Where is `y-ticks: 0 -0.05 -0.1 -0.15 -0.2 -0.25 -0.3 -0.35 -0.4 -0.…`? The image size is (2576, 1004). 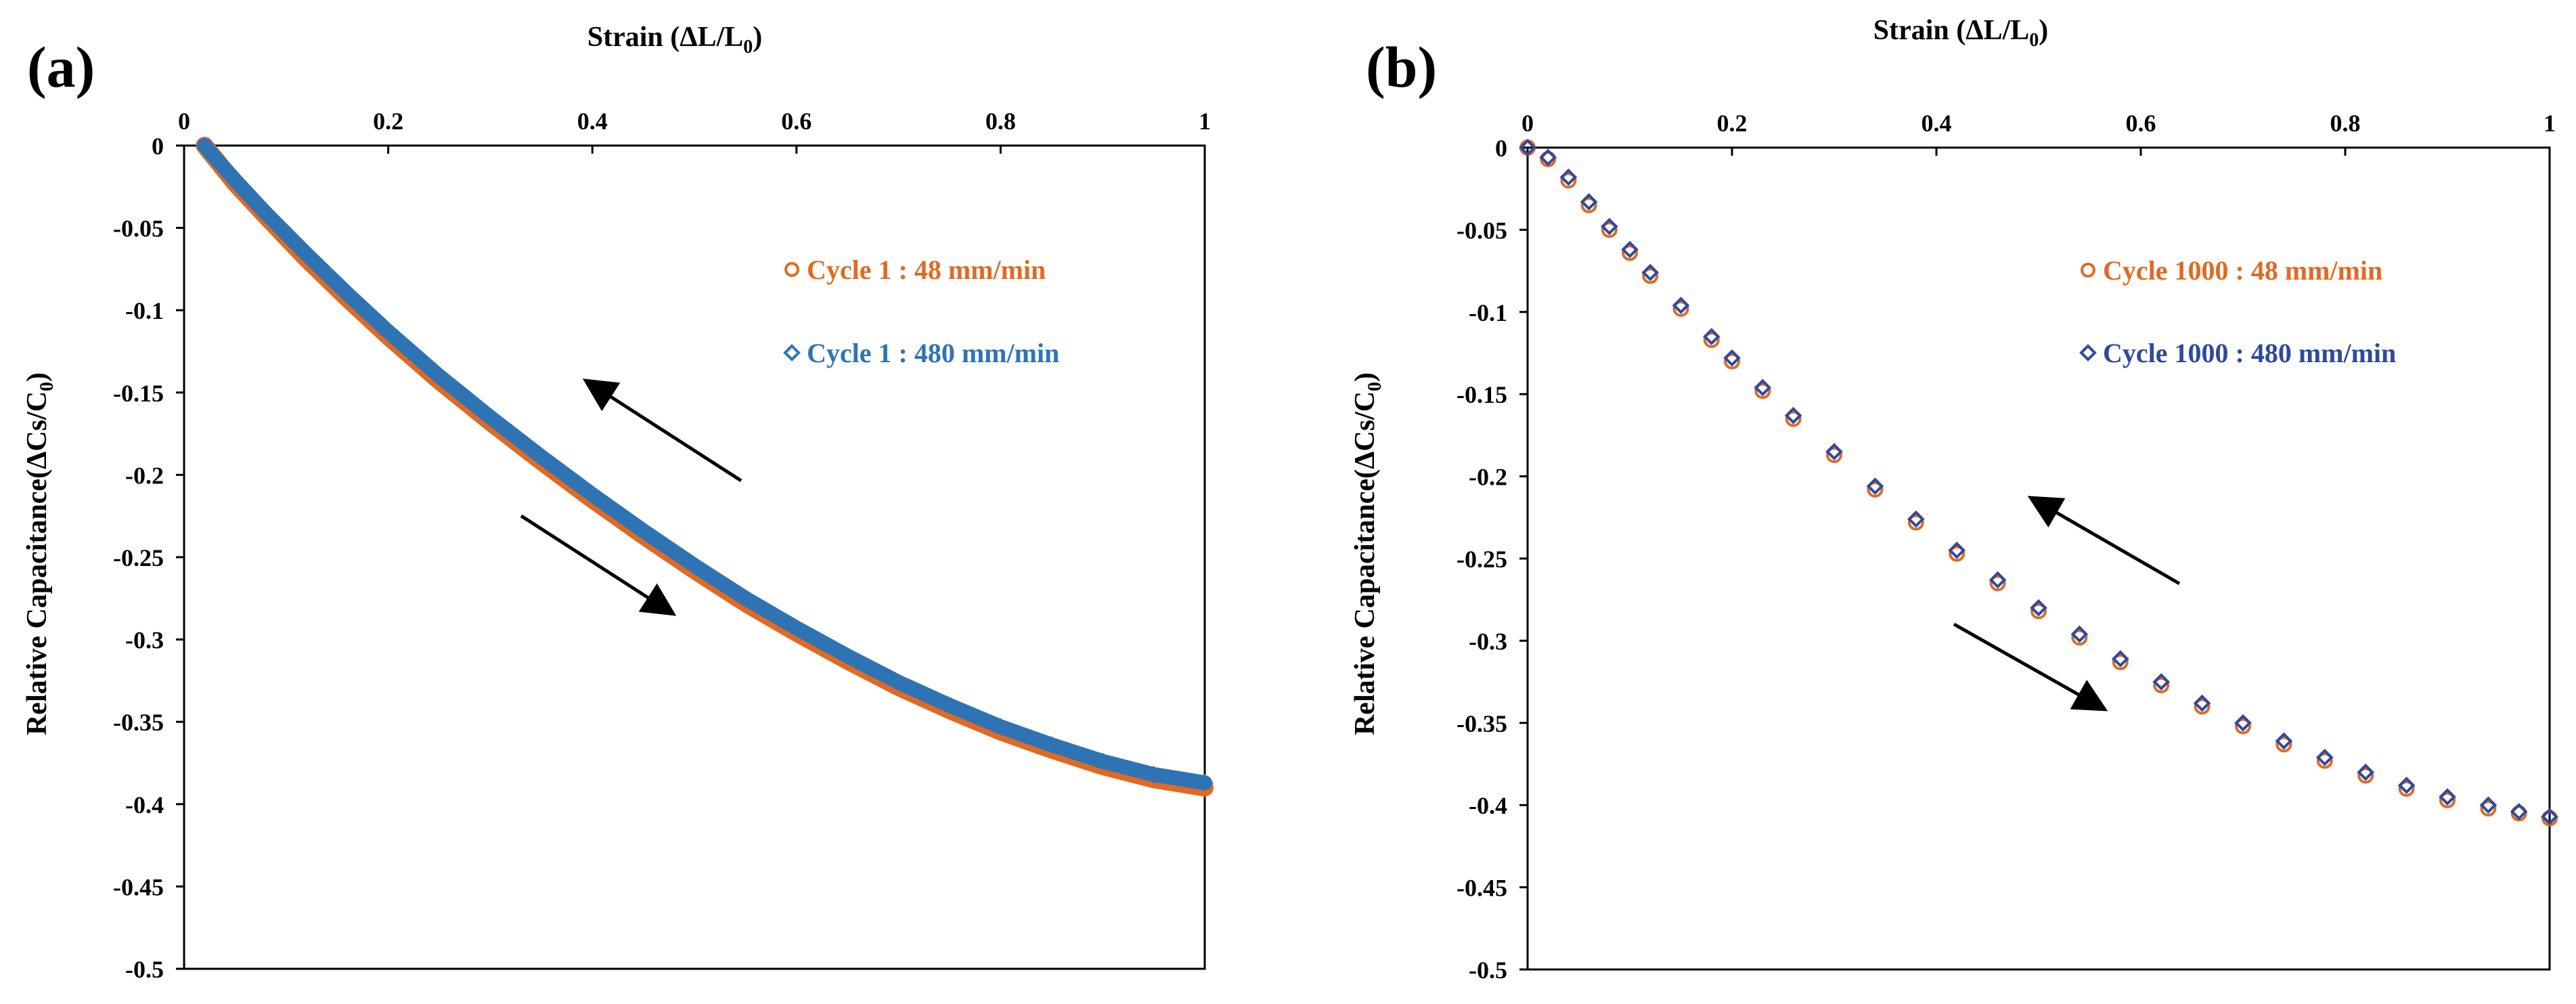 y-ticks: 0 -0.05 -0.1 -0.15 -0.2 -0.25 -0.3 -0.35 -0.4 -0.… is located at coordinates (1492, 559).